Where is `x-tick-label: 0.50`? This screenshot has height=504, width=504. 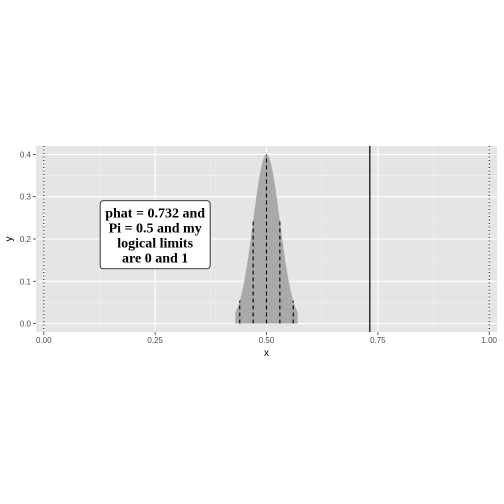
x-tick-label: 0.50 is located at coordinates (267, 340).